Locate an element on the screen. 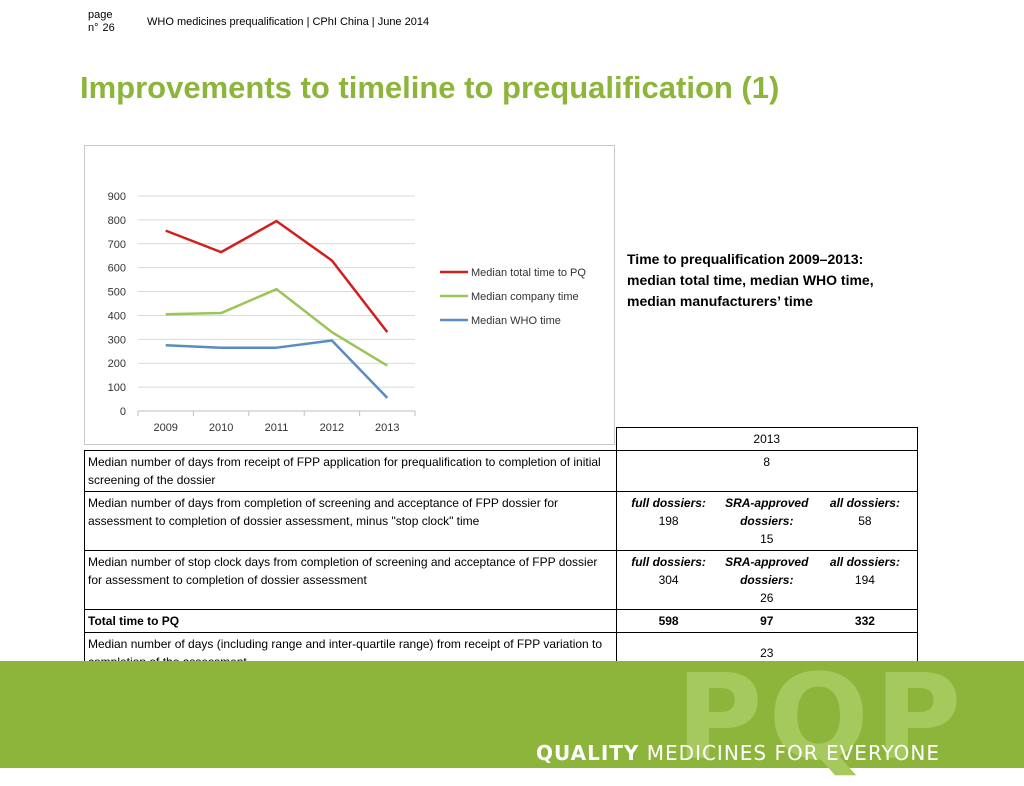  full-dossiers-cell: full dossiers: 198 is located at coordinates (669, 521).